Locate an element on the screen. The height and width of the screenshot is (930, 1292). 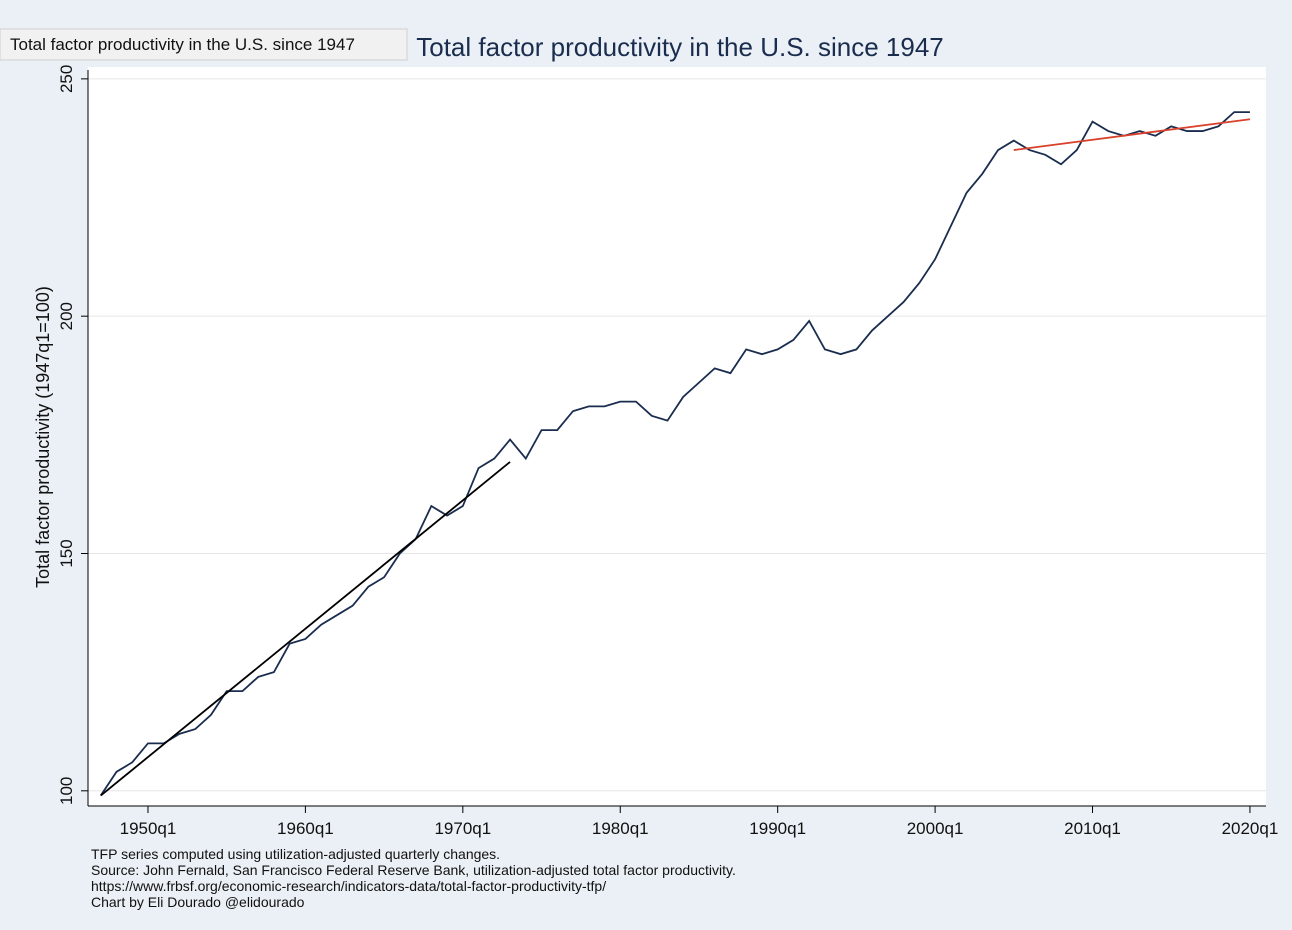
x-tick-label: 2010q1 is located at coordinates (1092, 828).